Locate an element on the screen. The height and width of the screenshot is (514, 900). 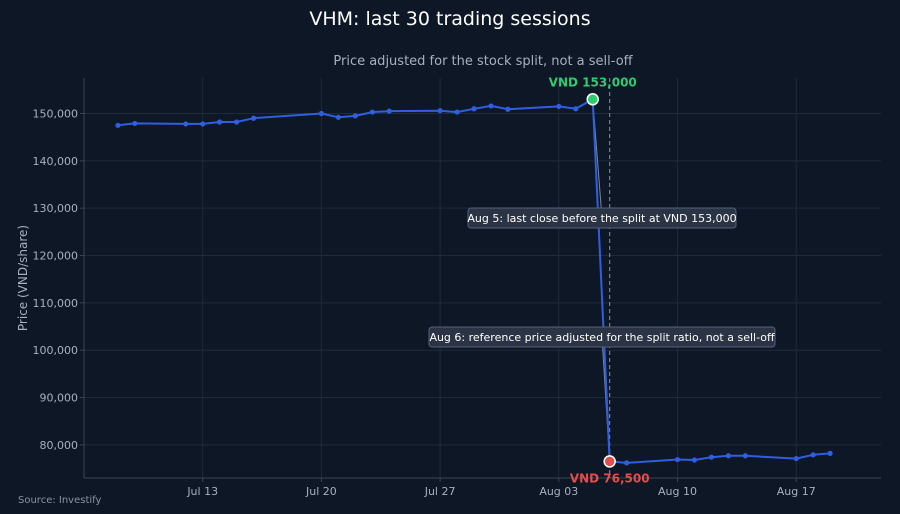
x-tick-label: Jul 13 is located at coordinates (202, 491).